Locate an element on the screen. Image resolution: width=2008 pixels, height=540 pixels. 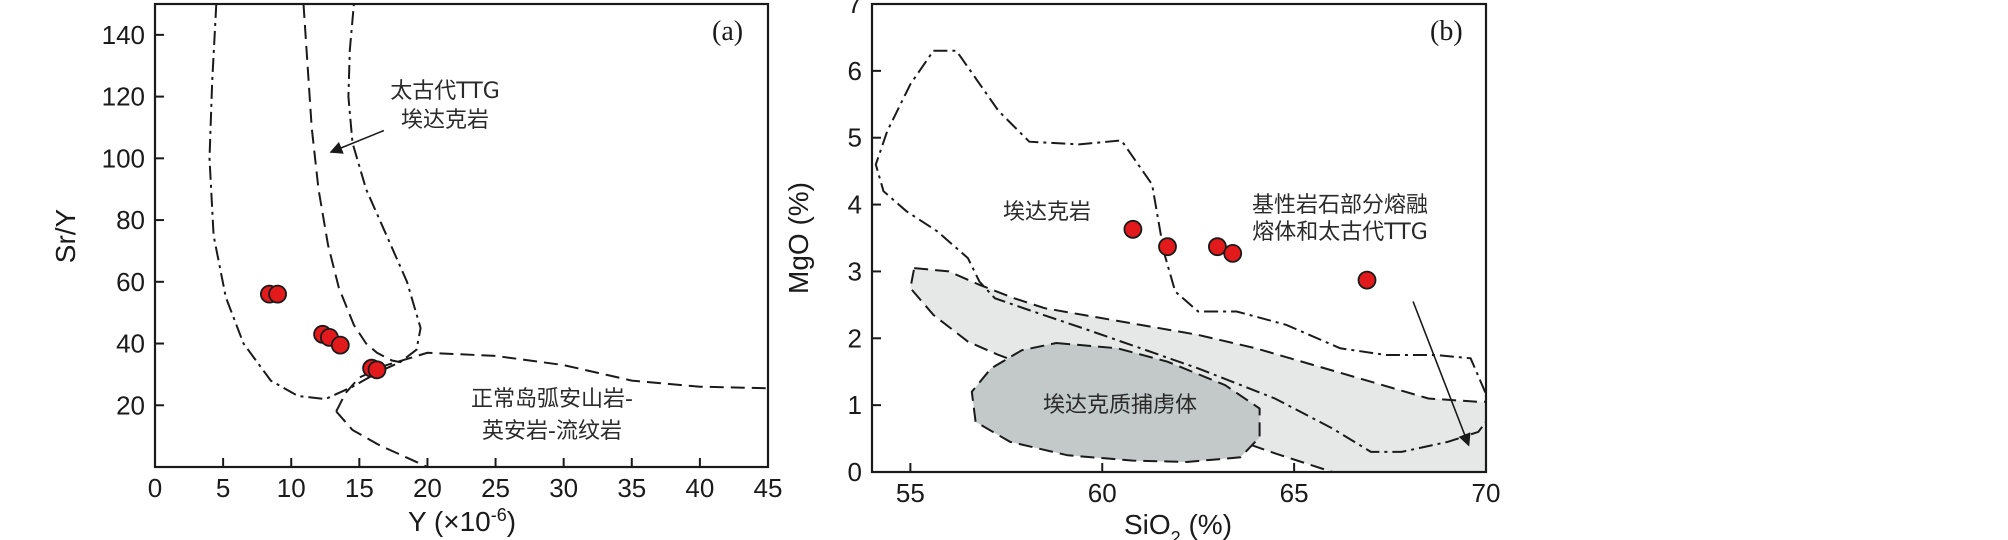
panel-a-x-tick-label: 20 is located at coordinates (427, 488).